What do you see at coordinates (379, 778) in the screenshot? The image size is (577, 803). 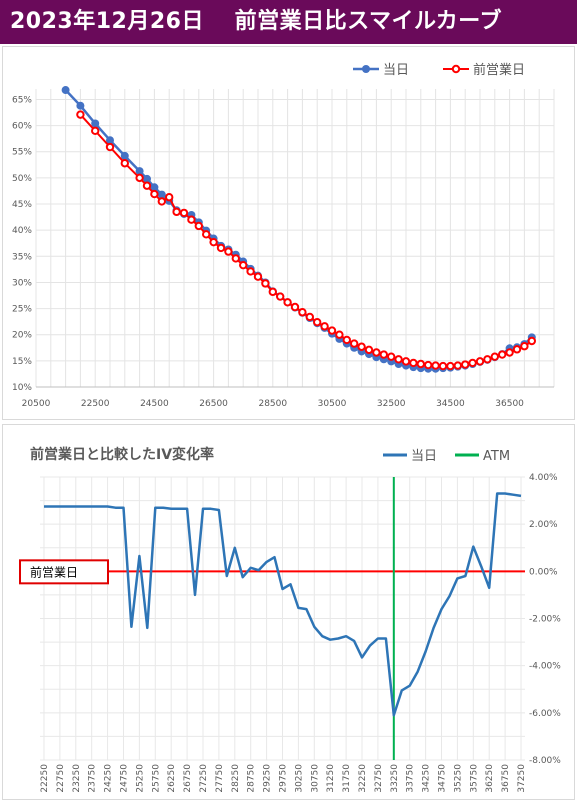 I see `x-tick-label: 32750` at bounding box center [379, 778].